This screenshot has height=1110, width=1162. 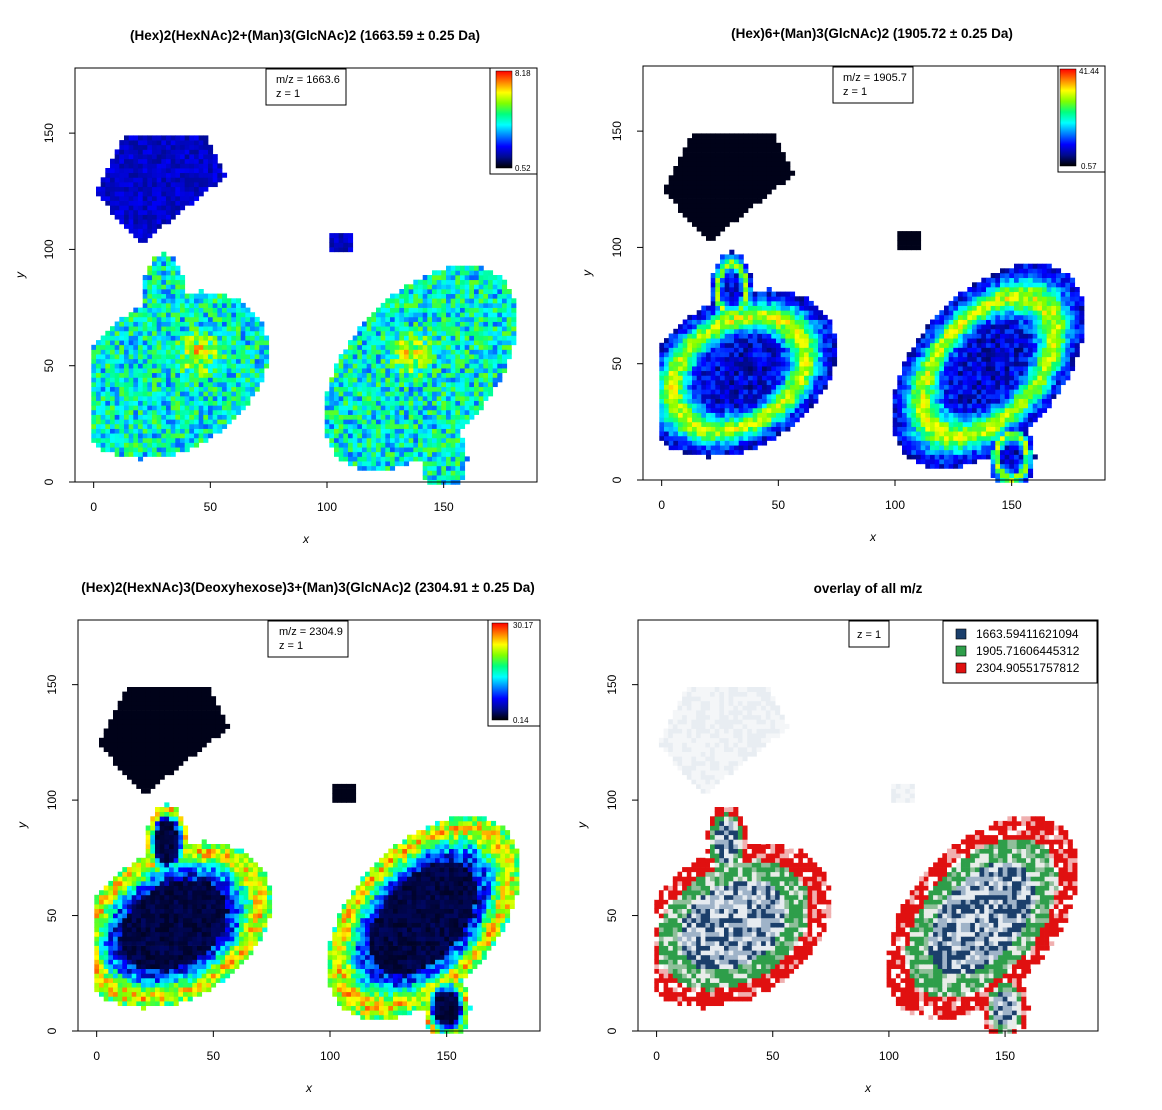 I want to click on colorbar-min-label: 0.14, so click(x=521, y=720).